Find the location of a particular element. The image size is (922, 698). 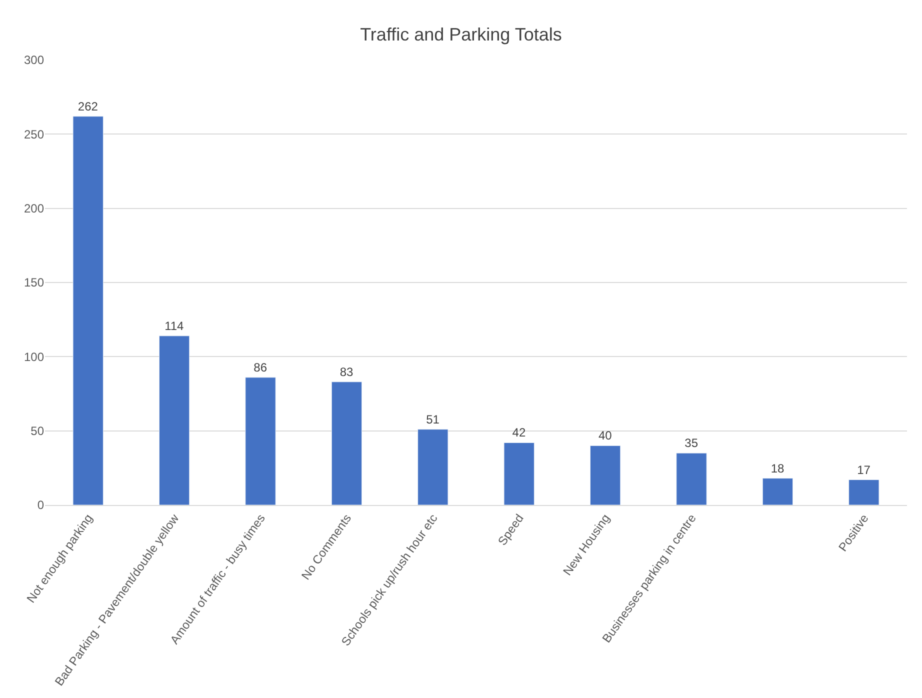

y-tick-label: 250 is located at coordinates (34, 134).